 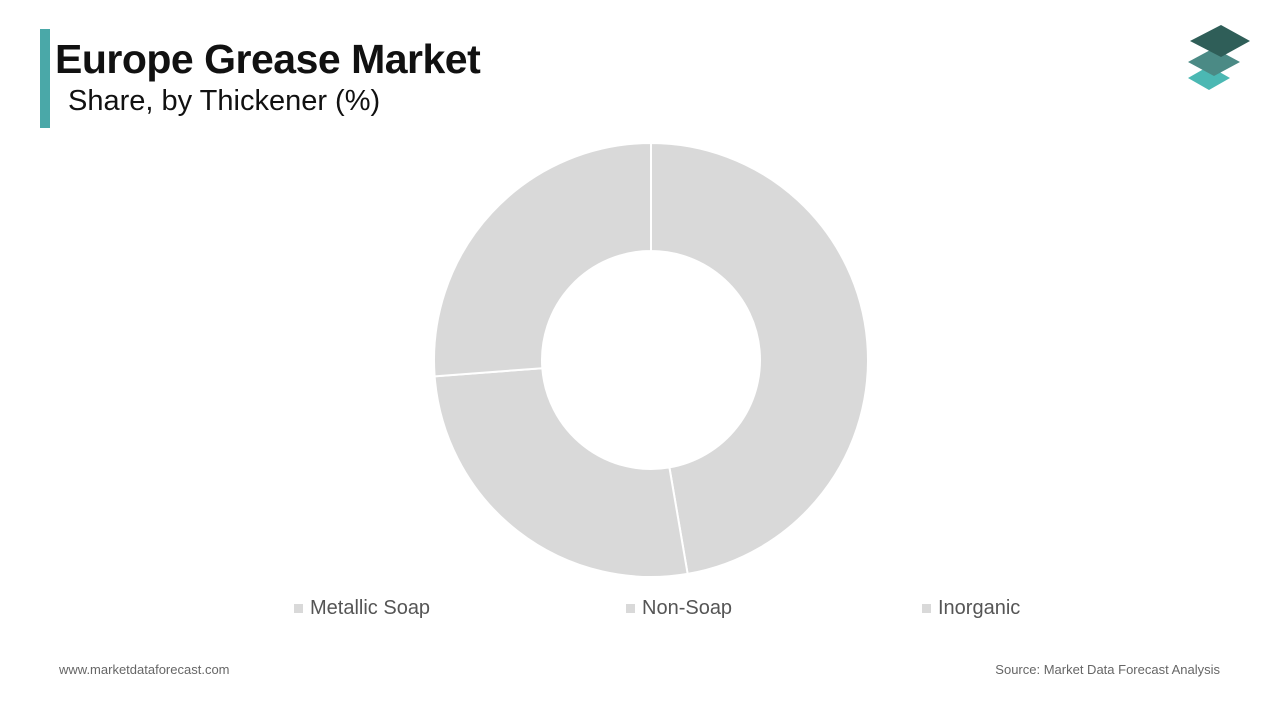 What do you see at coordinates (45, 78) in the screenshot?
I see `title-accent-bar` at bounding box center [45, 78].